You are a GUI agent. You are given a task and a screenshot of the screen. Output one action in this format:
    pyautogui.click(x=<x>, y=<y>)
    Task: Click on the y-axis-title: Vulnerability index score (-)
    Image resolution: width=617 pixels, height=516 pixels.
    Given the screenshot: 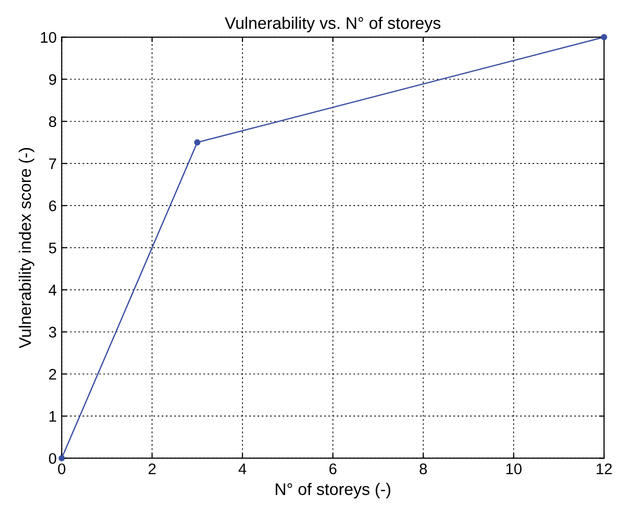 What is the action you would take?
    pyautogui.click(x=26, y=248)
    